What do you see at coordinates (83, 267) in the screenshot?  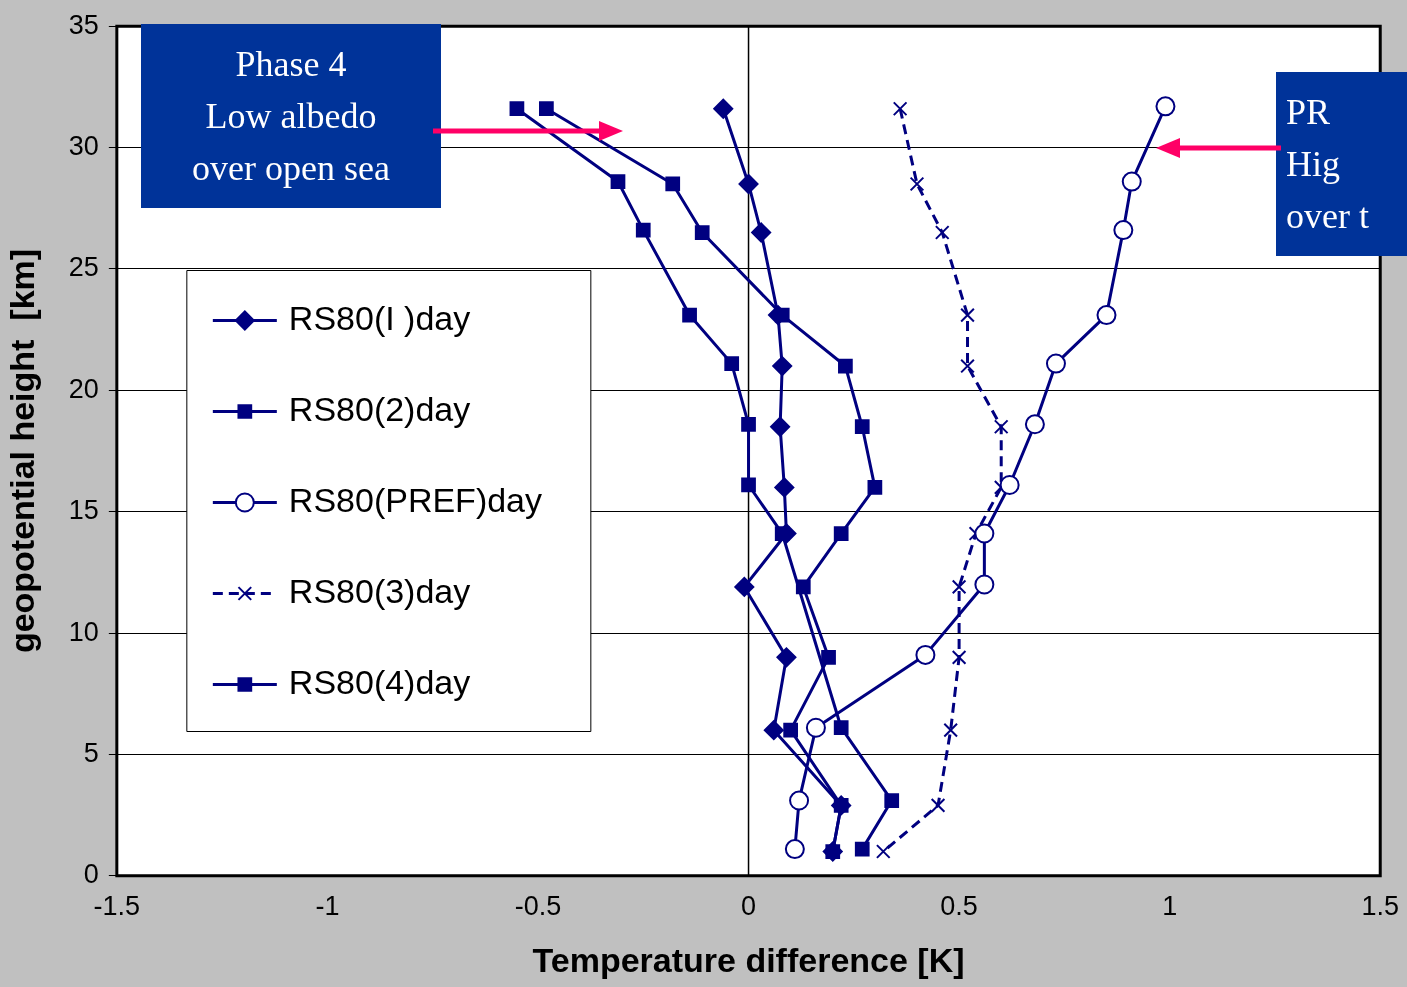 I see `y-tick-label: 25` at bounding box center [83, 267].